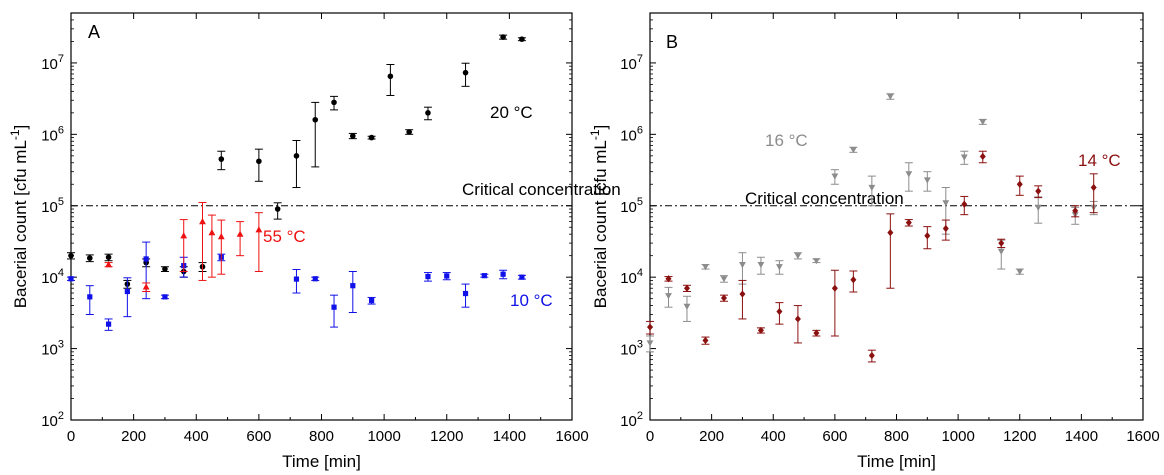  What do you see at coordinates (61, 345) in the screenshot?
I see `y-tick-exponent: 3` at bounding box center [61, 345].